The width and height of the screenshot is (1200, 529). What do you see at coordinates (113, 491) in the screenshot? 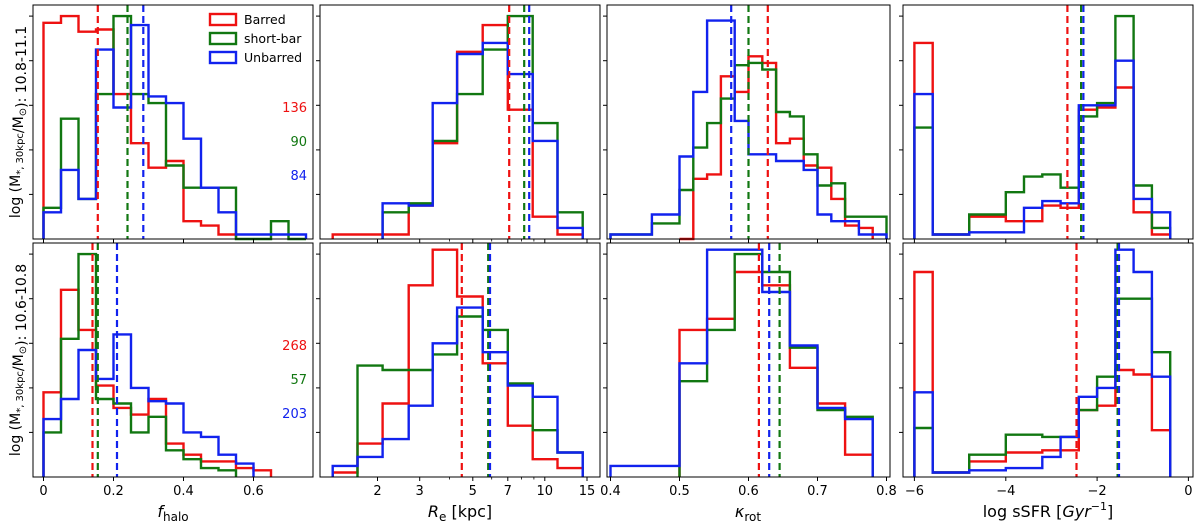
I see `x-tick-label: 0.2` at bounding box center [113, 491].